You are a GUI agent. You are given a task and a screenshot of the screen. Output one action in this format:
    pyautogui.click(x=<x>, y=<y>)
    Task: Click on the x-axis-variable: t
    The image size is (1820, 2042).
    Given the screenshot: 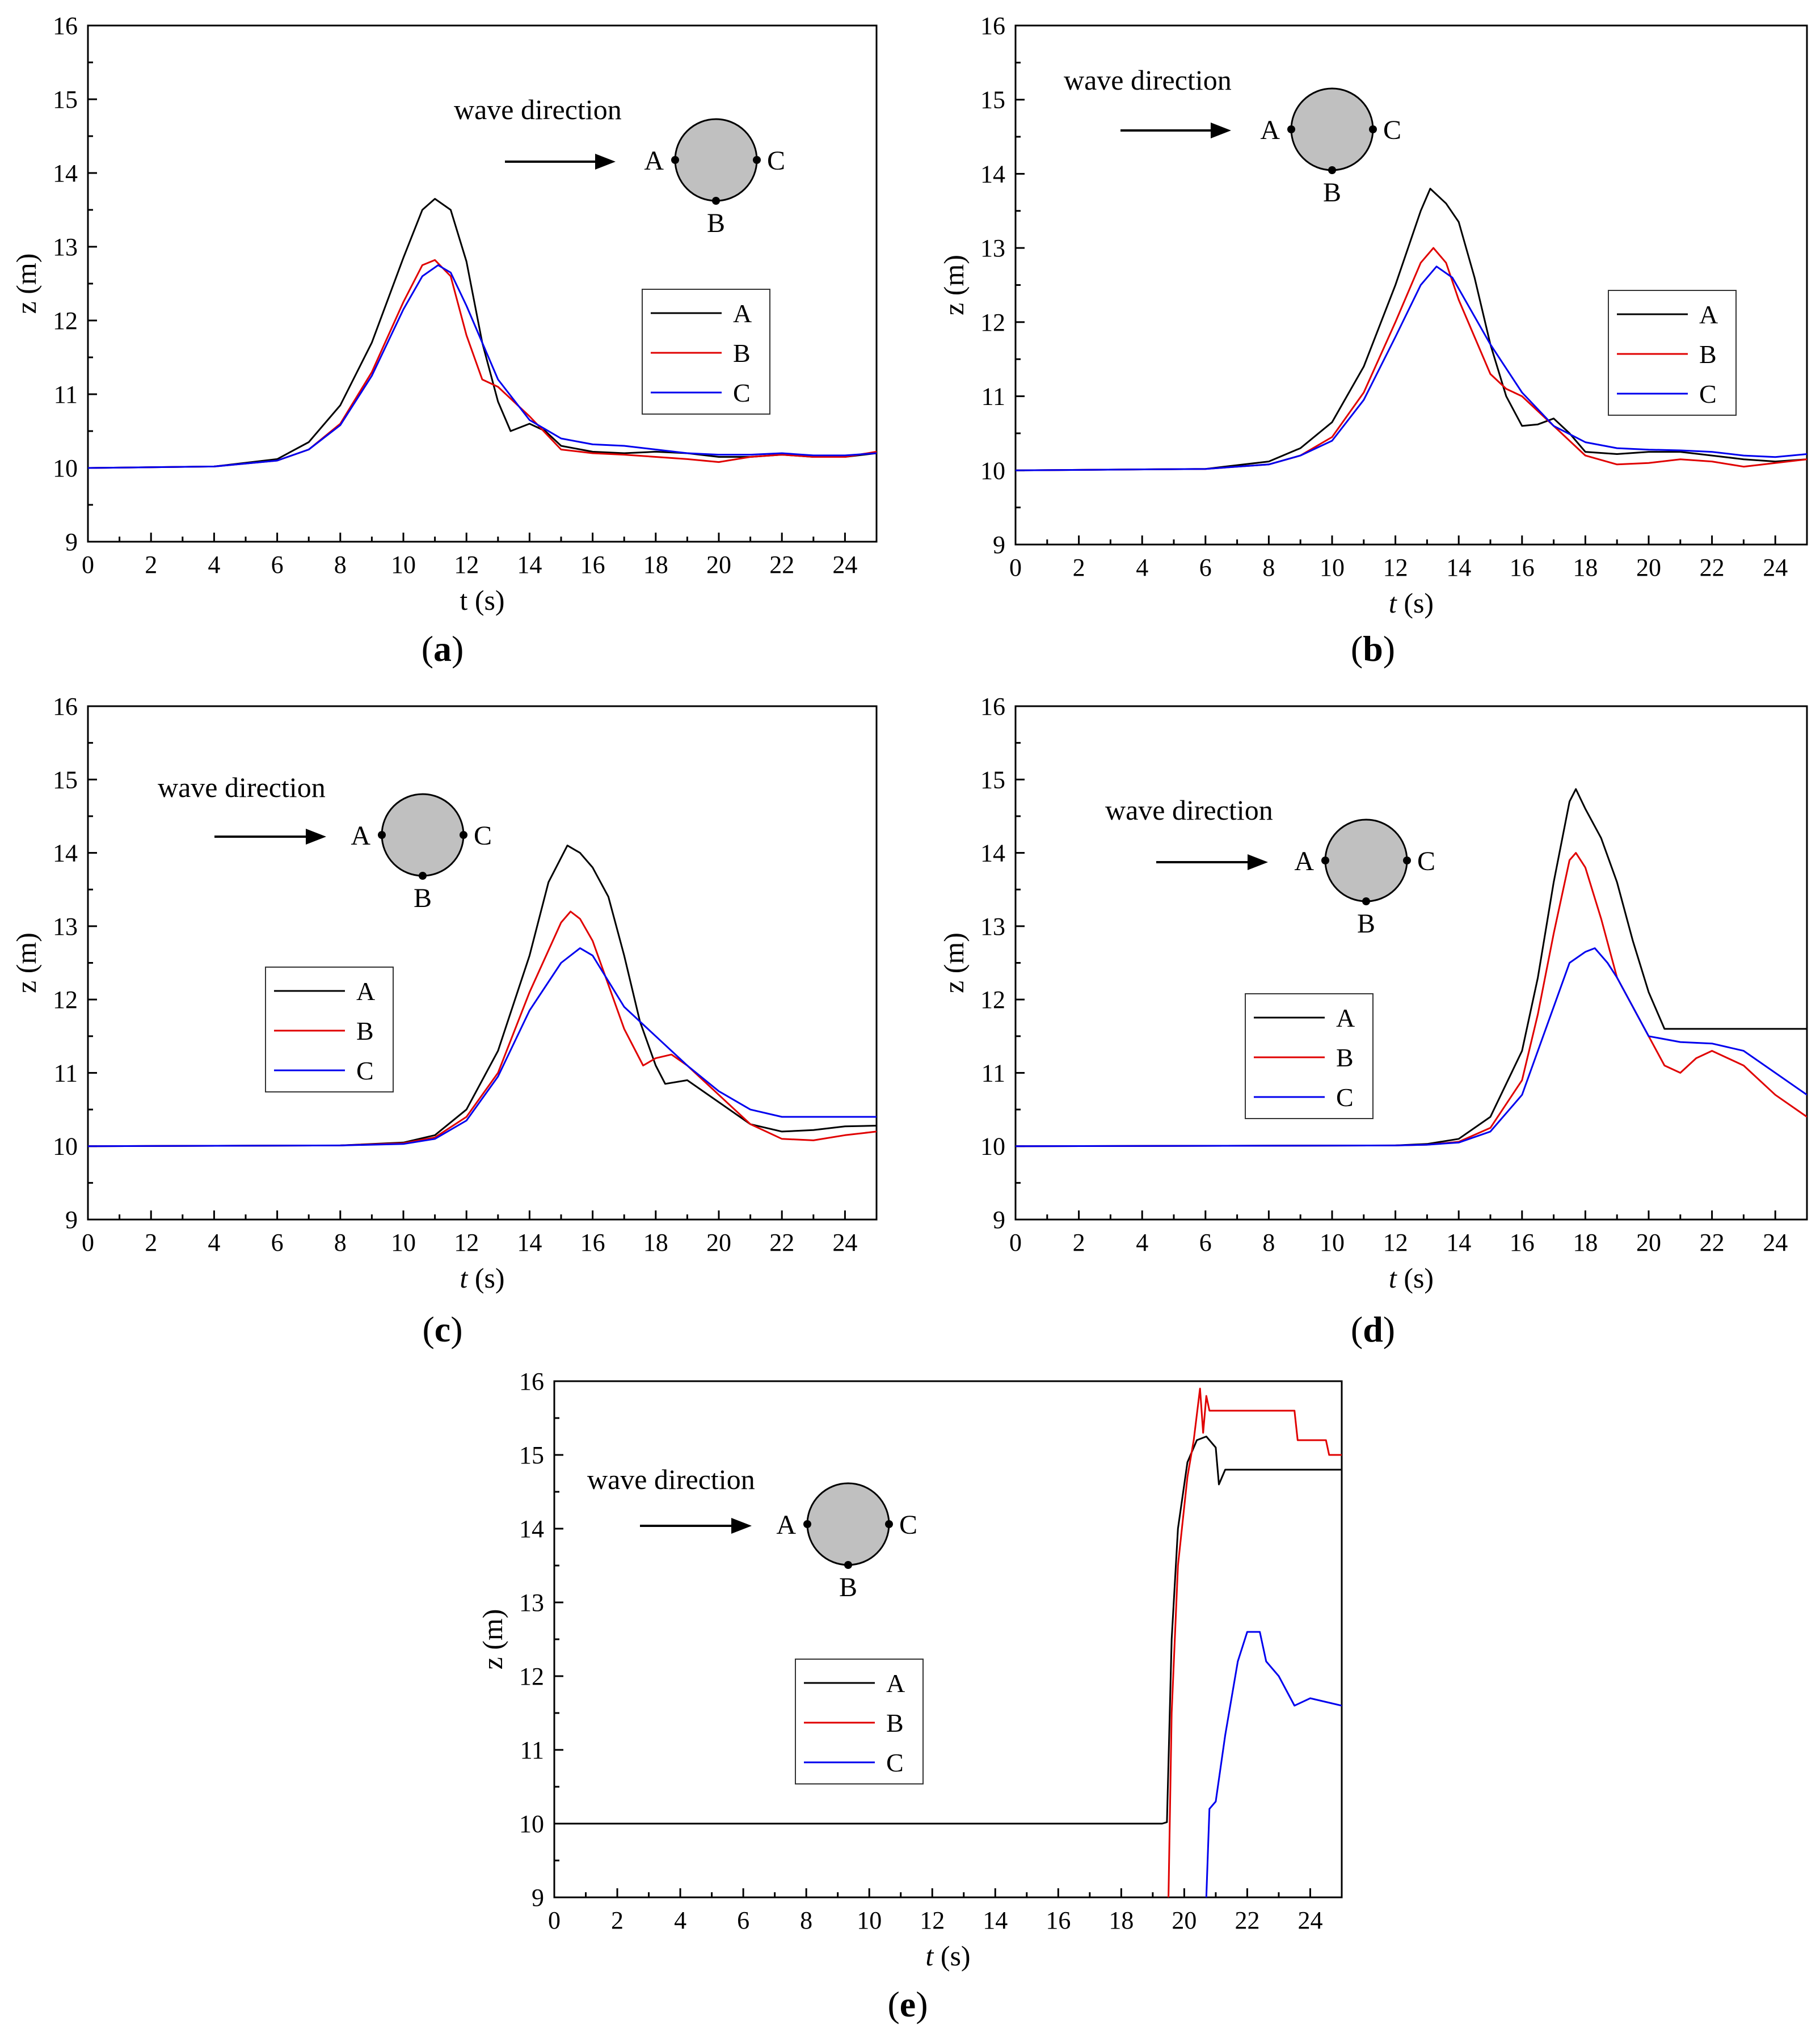 What is the action you would take?
    pyautogui.click(x=1393, y=603)
    